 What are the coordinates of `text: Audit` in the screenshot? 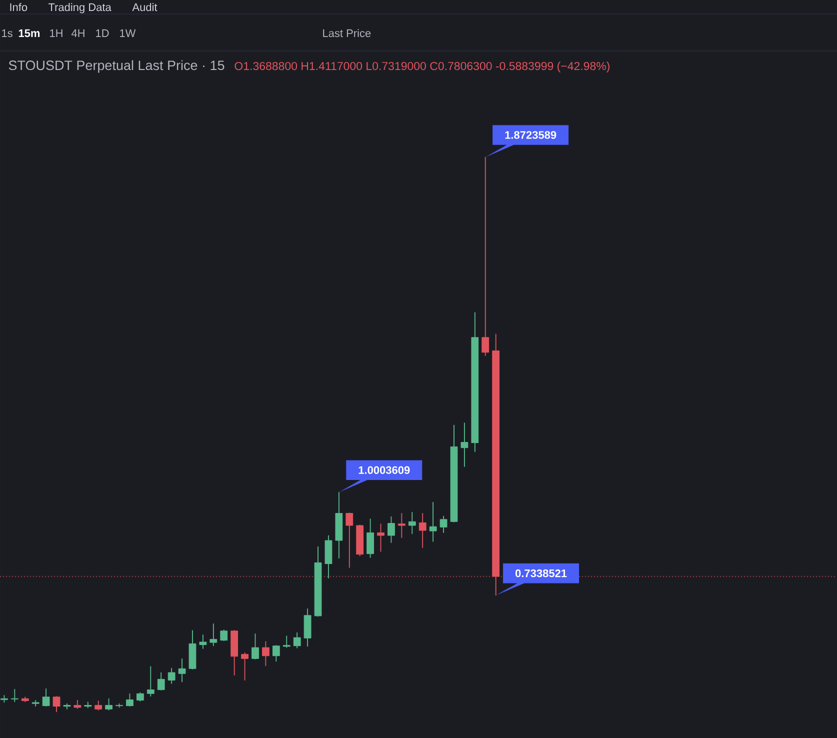 It's located at (145, 7).